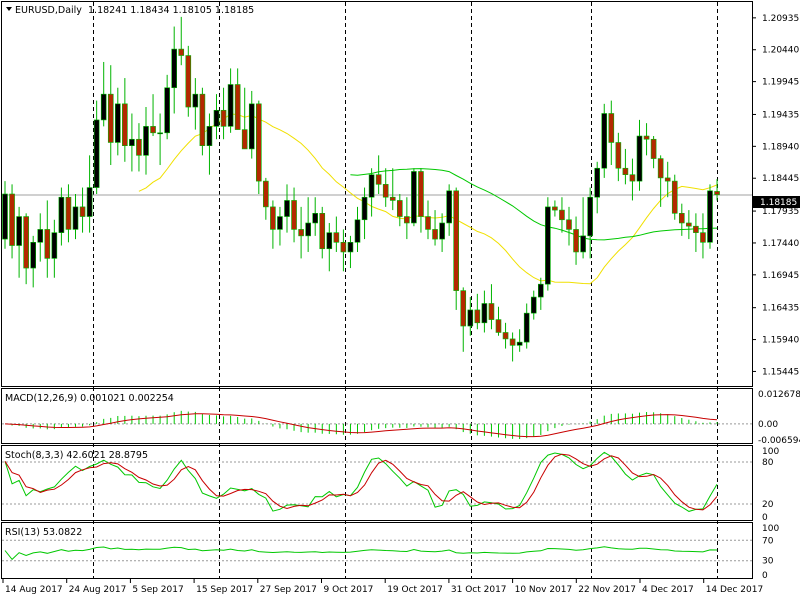 The height and width of the screenshot is (600, 800). I want to click on current-price-tag, so click(776, 202).